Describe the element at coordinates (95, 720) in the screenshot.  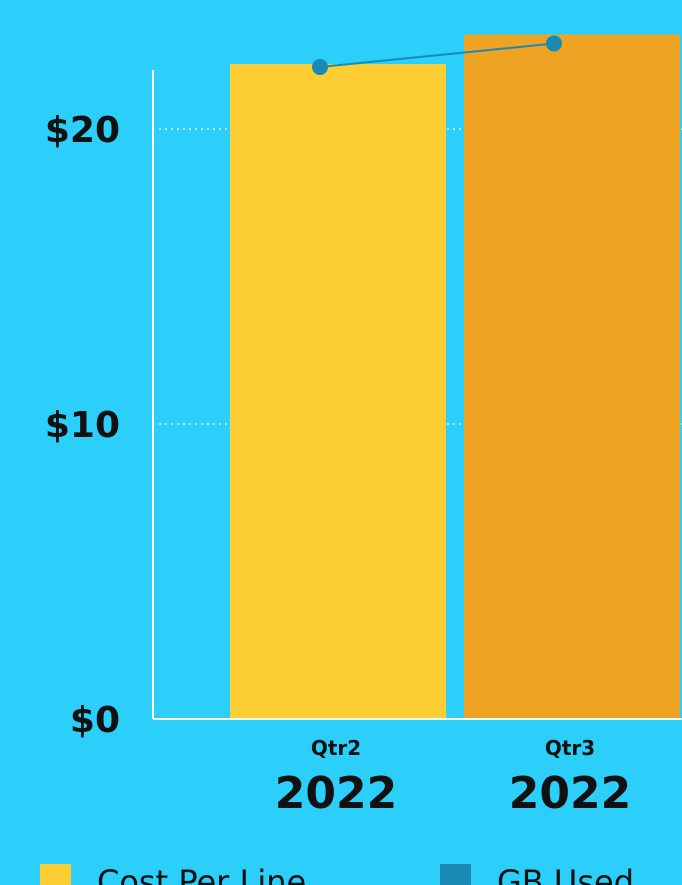
I see `y-tick-label: $0` at that location.